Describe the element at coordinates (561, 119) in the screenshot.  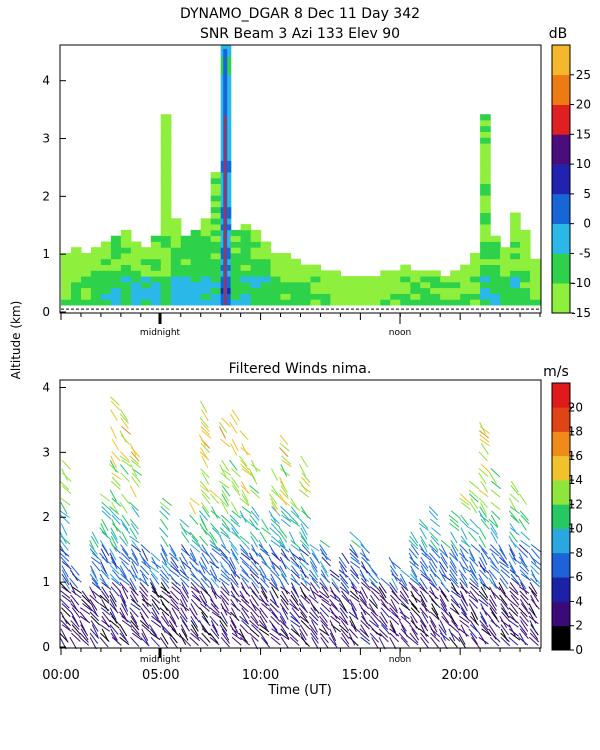
I see `snr-colorbar-block` at that location.